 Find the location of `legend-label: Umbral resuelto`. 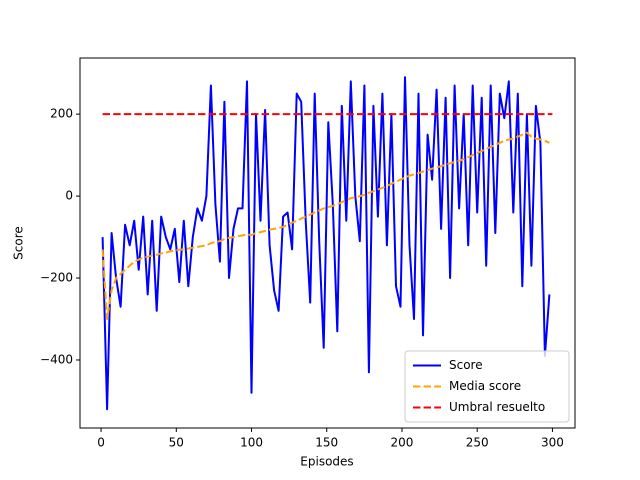

legend-label: Umbral resuelto is located at coordinates (497, 407).